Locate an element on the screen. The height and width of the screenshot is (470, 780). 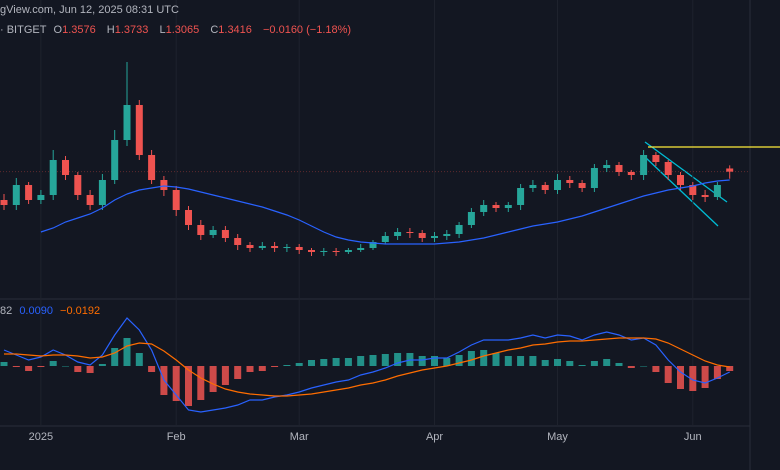
macd-readout: 82 0.0090 −0.0192 is located at coordinates (52, 311).